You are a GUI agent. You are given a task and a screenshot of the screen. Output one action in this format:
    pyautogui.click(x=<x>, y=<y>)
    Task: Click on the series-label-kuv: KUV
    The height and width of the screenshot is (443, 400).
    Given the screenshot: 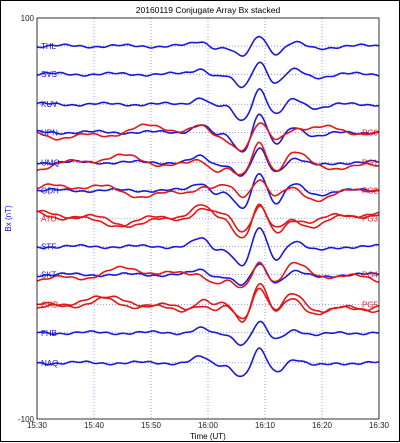 What is the action you would take?
    pyautogui.click(x=49, y=104)
    